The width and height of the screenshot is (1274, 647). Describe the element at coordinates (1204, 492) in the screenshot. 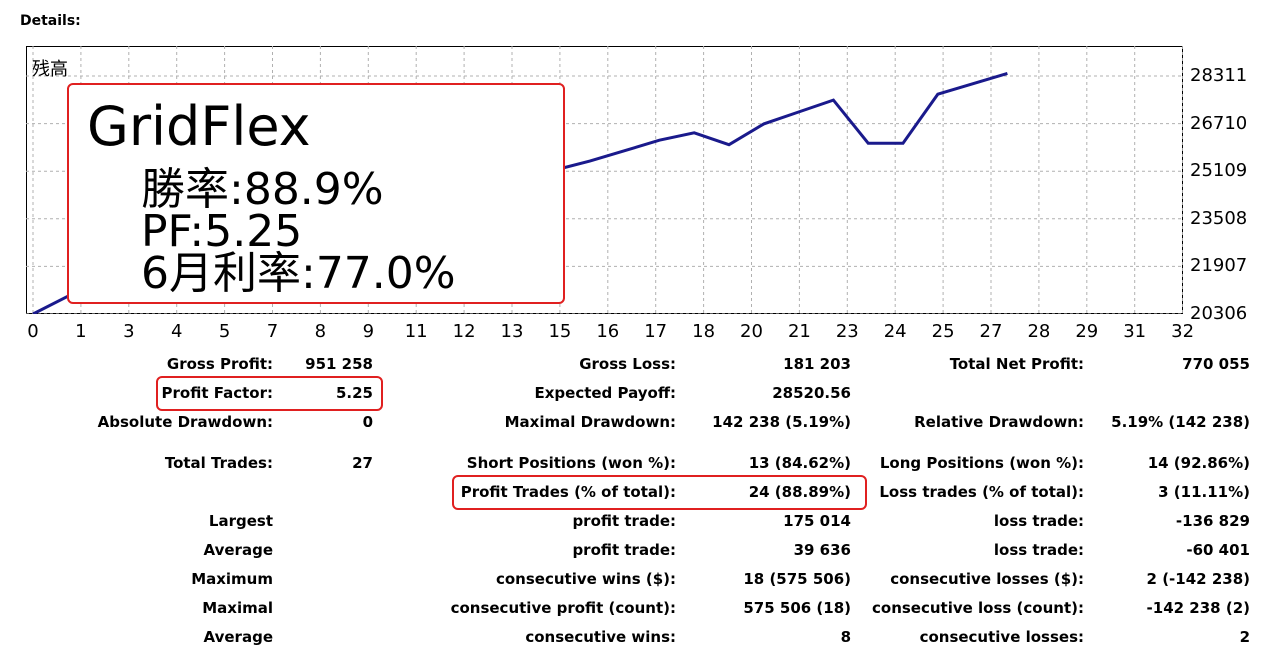

I see `loss-trades-value: 3 (11.11%)` at that location.